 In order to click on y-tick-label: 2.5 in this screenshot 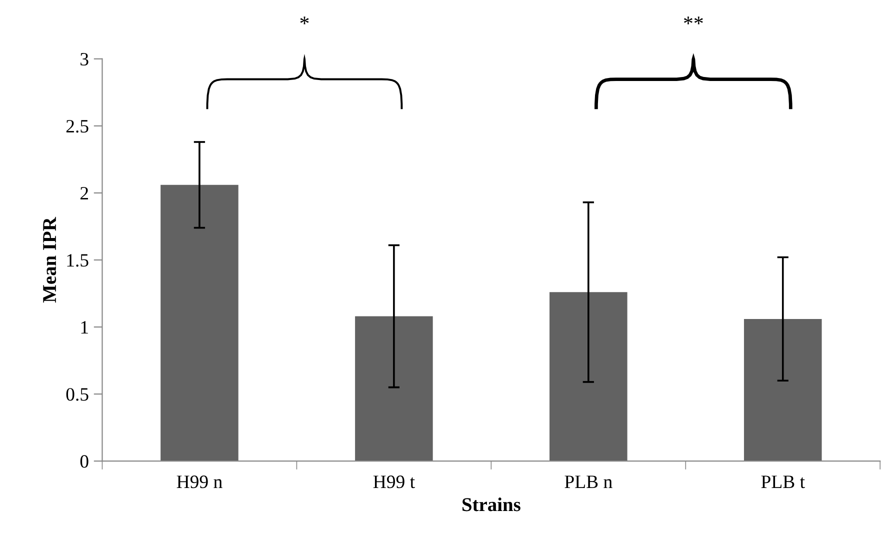, I will do `click(77, 126)`.